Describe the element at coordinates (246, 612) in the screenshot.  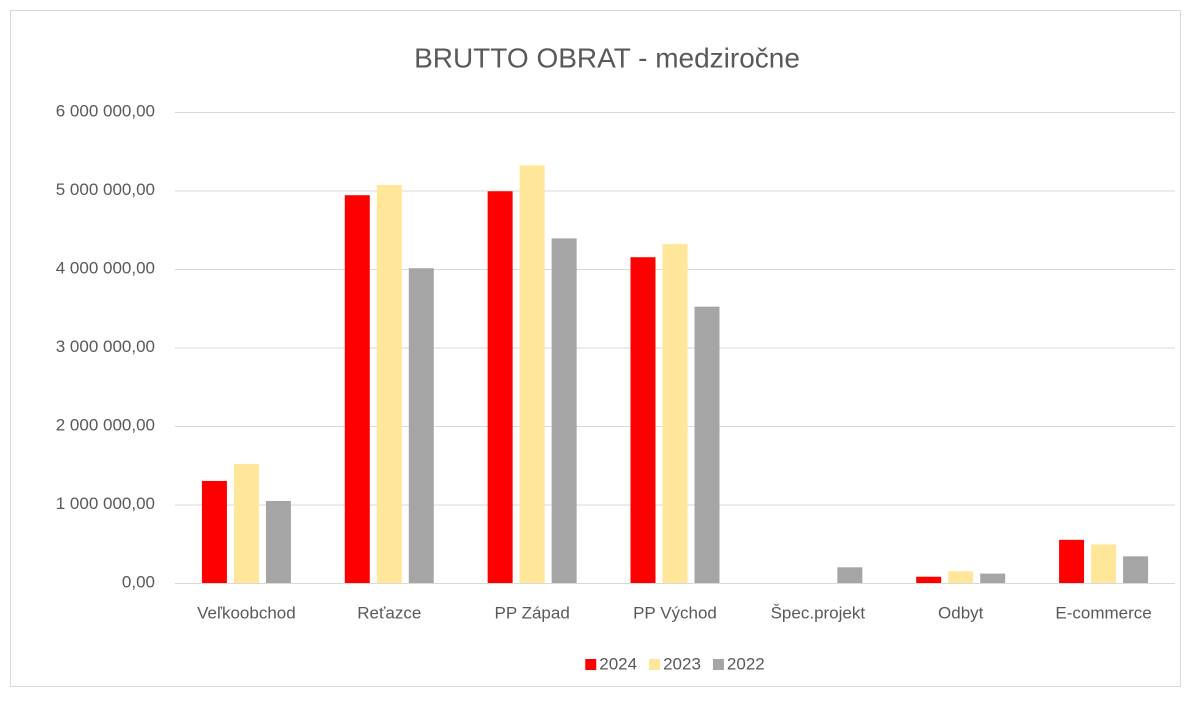
I see `x-tick-label: Veľkoobchod` at that location.